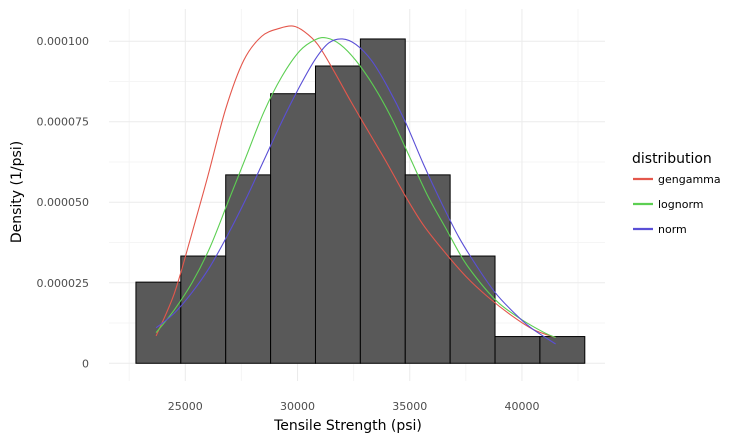 Image resolution: width=754 pixels, height=443 pixels. I want to click on y-tick-label: 0.000075, so click(63, 122).